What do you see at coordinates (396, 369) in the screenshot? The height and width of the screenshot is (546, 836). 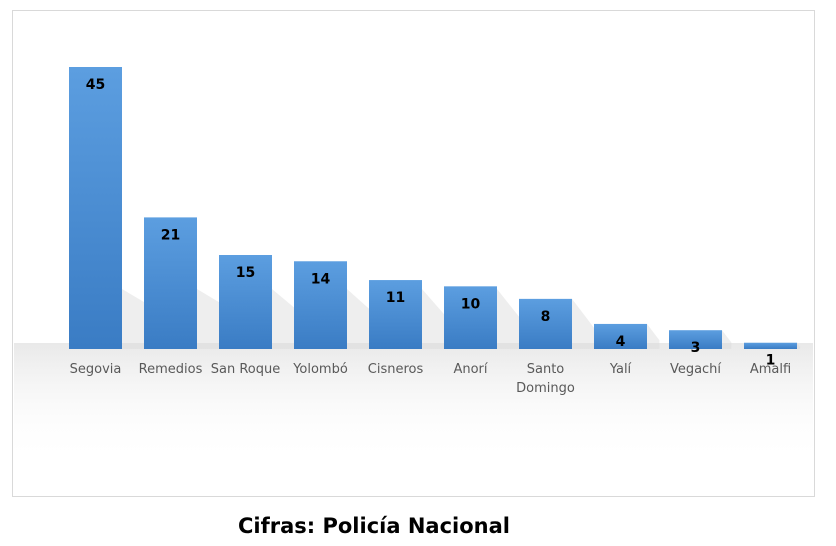 I see `category-label: Cisneros` at bounding box center [396, 369].